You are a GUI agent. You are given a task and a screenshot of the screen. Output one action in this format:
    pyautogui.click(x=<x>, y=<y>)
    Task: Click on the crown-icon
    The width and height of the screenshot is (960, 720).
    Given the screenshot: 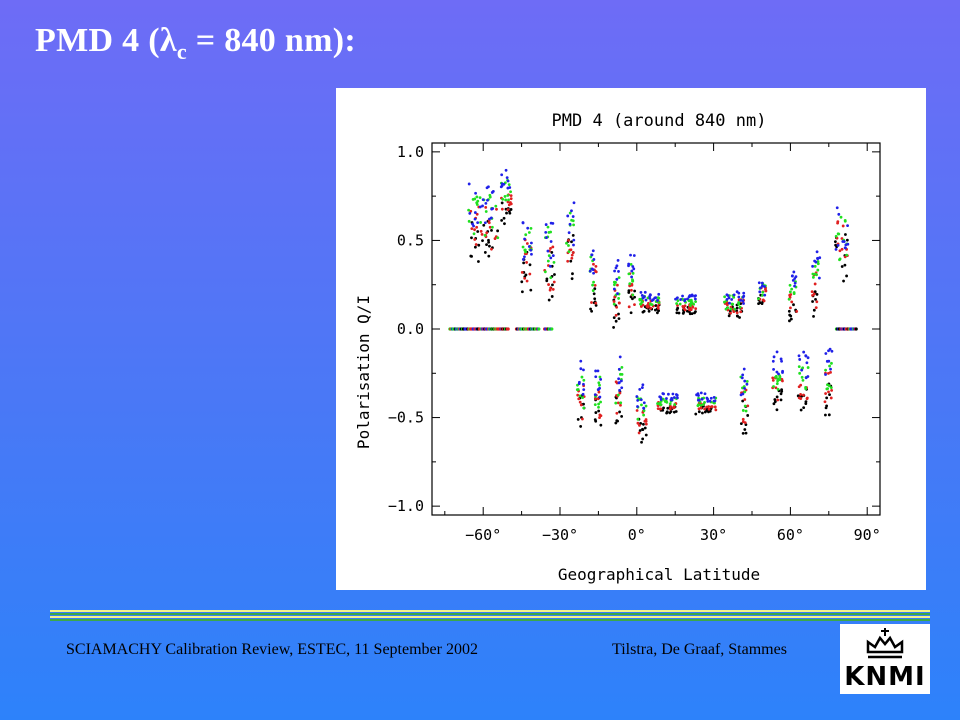 What is the action you would take?
    pyautogui.click(x=885, y=643)
    